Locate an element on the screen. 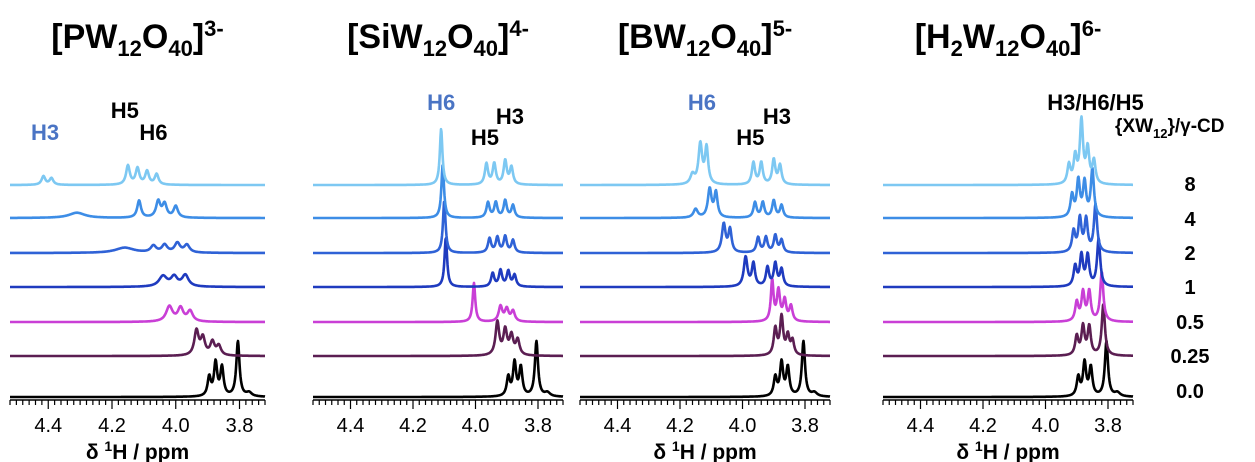 The width and height of the screenshot is (1255, 462). panel-title: [BW12O40]5- is located at coordinates (705, 38).